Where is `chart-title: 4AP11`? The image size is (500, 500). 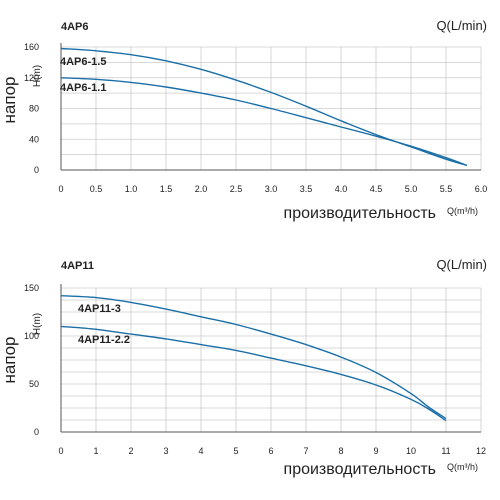 chart-title: 4AP11 is located at coordinates (77, 266).